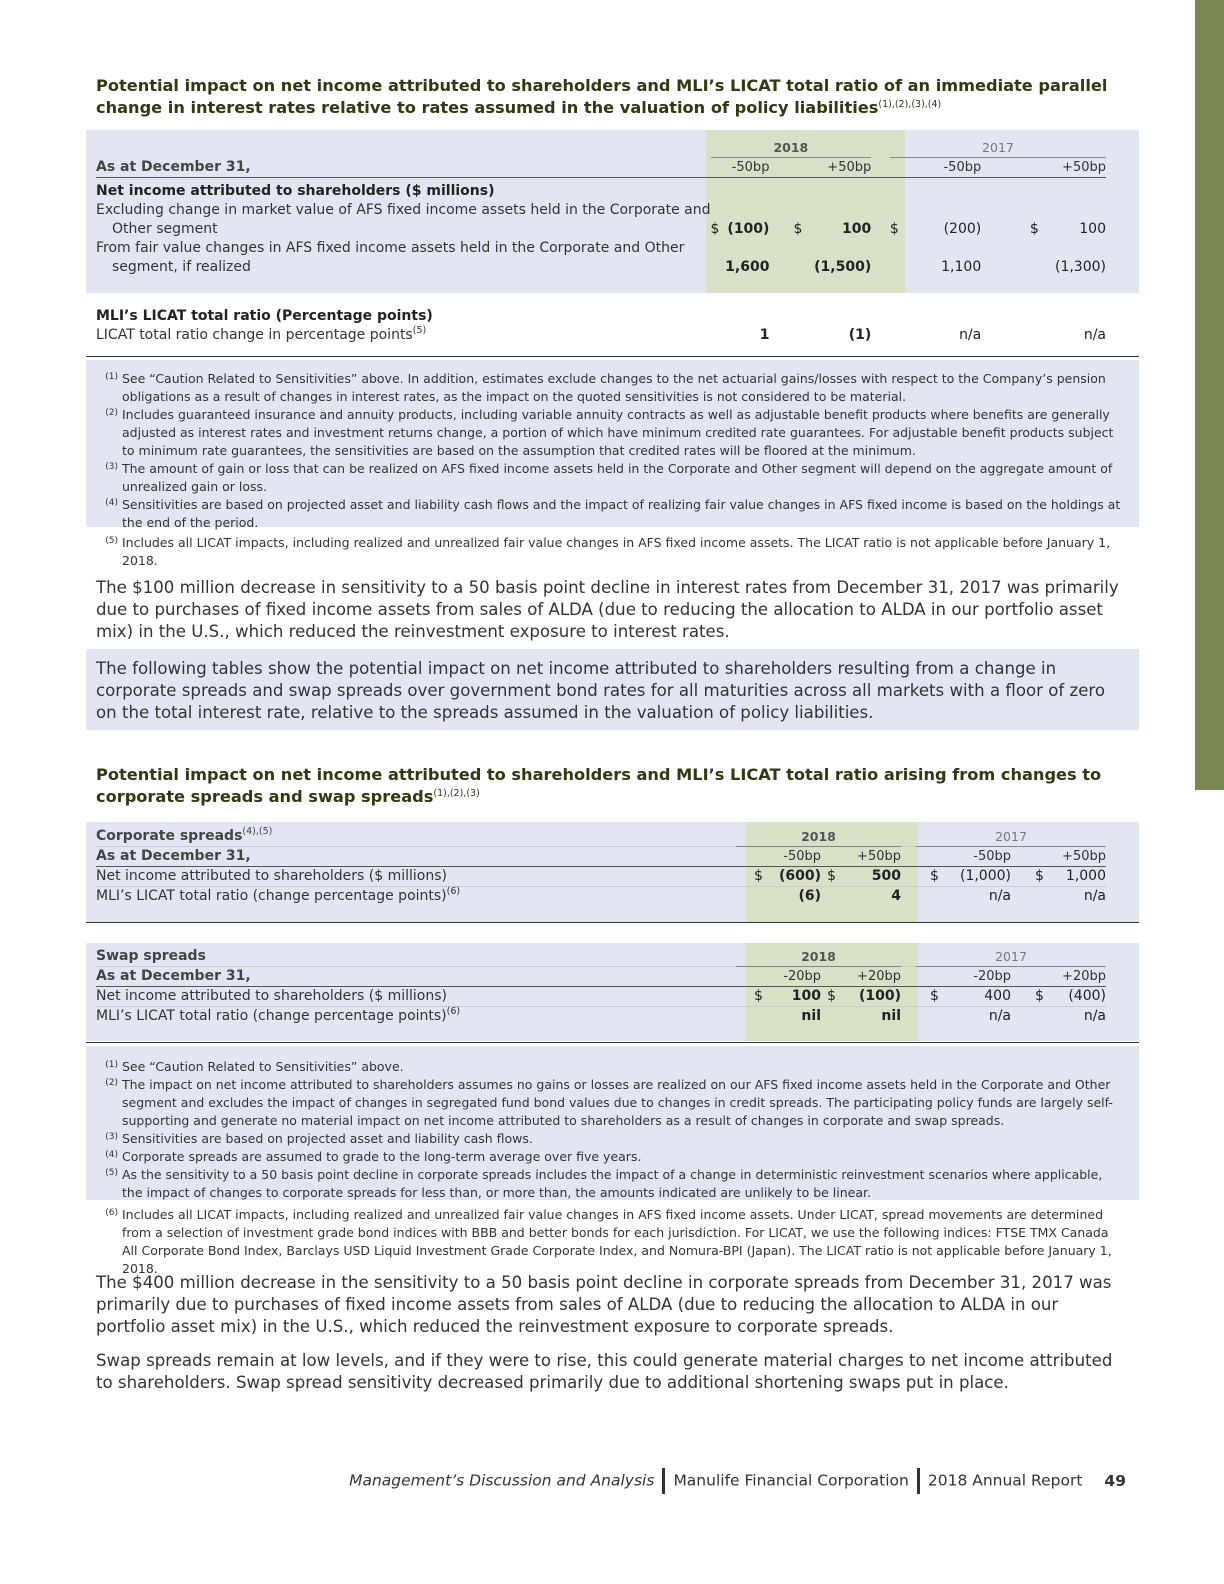 The height and width of the screenshot is (1584, 1224). Describe the element at coordinates (970, 335) in the screenshot. I see `table1-row3-val-2: n/a` at that location.